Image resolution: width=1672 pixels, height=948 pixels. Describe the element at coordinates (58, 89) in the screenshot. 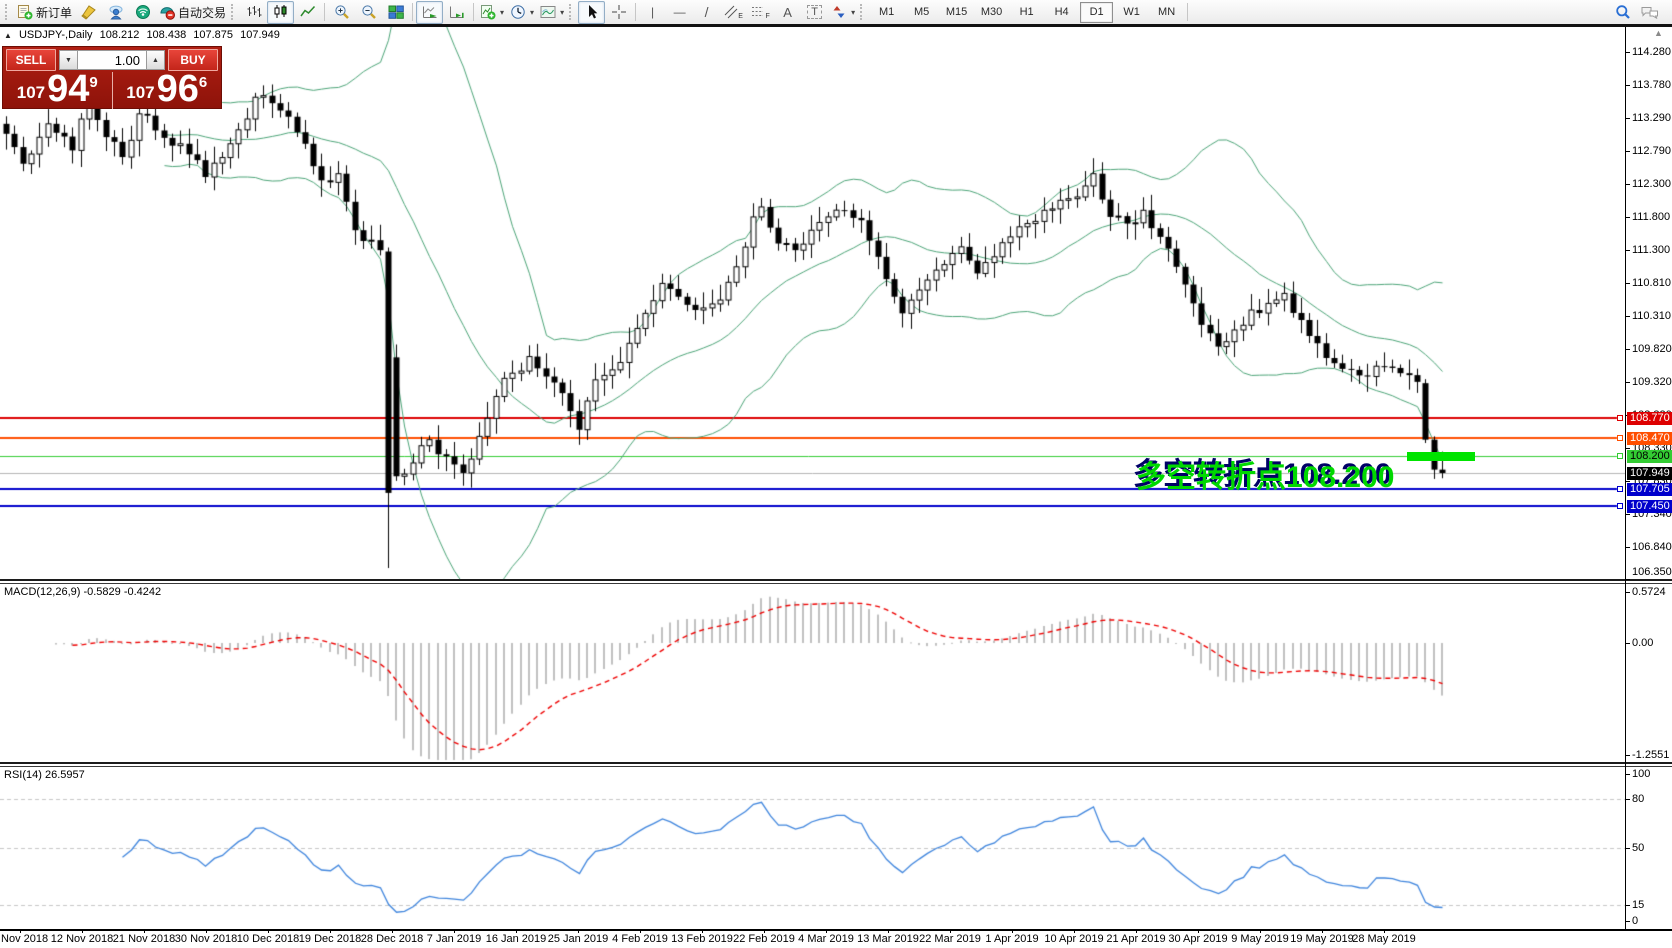

I see `sell-price: 107 94 9` at that location.